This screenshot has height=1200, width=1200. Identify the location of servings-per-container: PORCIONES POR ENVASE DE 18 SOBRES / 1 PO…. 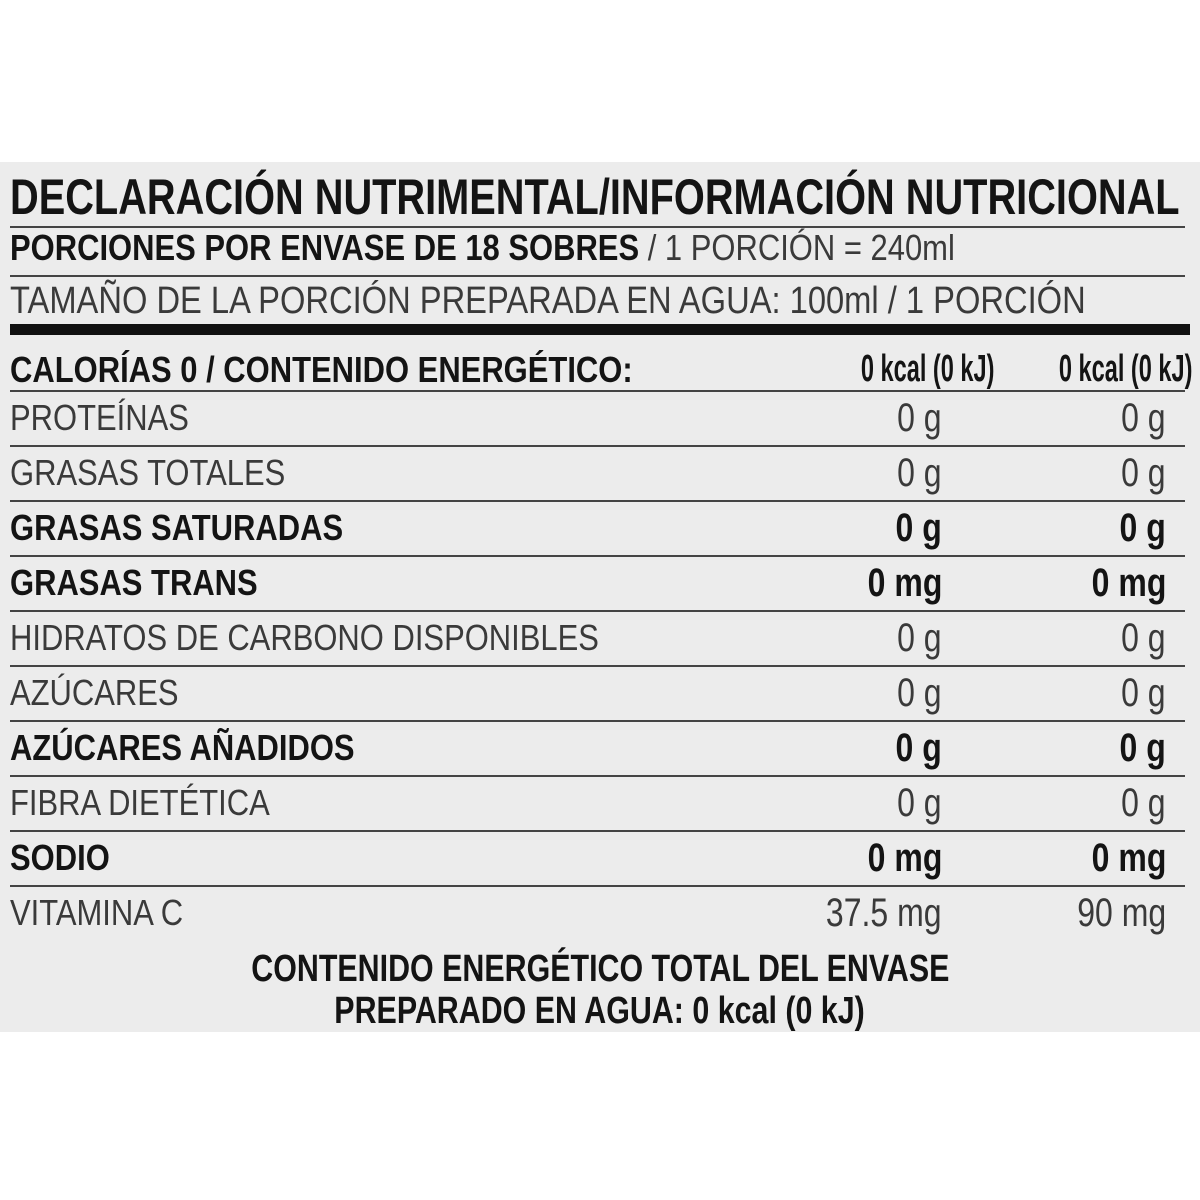
(482, 248).